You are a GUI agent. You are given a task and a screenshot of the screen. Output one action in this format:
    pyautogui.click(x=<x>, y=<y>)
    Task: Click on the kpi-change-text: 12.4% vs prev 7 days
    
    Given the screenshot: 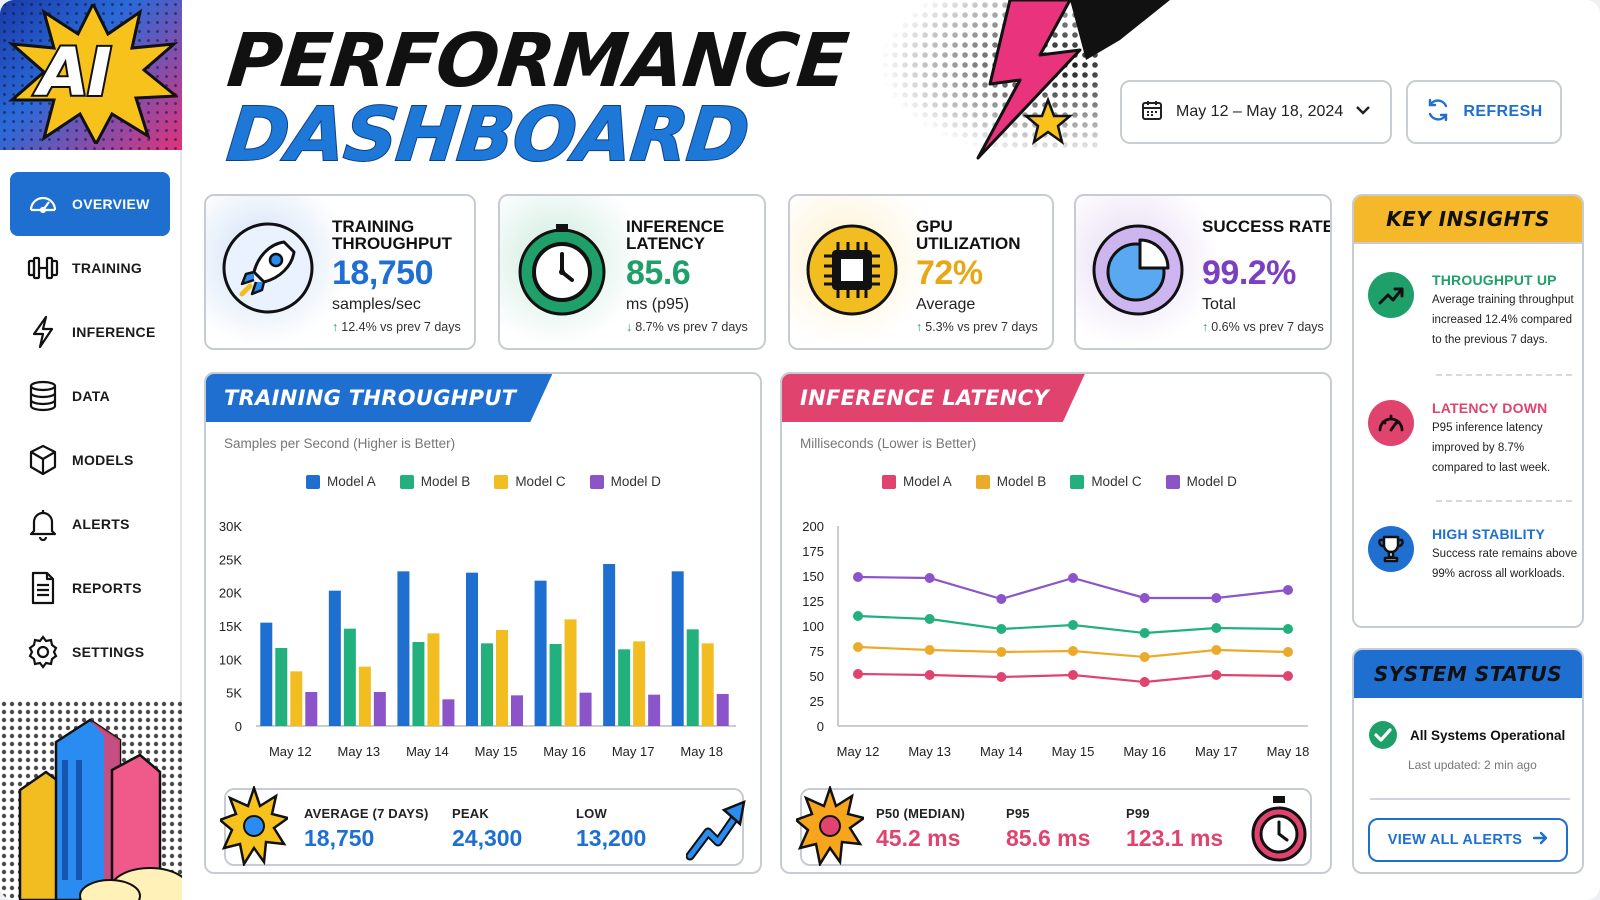 What is the action you would take?
    pyautogui.click(x=401, y=327)
    